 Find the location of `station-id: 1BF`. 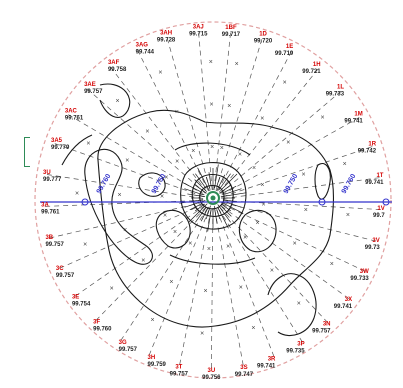

station-id: 1BF is located at coordinates (231, 28).